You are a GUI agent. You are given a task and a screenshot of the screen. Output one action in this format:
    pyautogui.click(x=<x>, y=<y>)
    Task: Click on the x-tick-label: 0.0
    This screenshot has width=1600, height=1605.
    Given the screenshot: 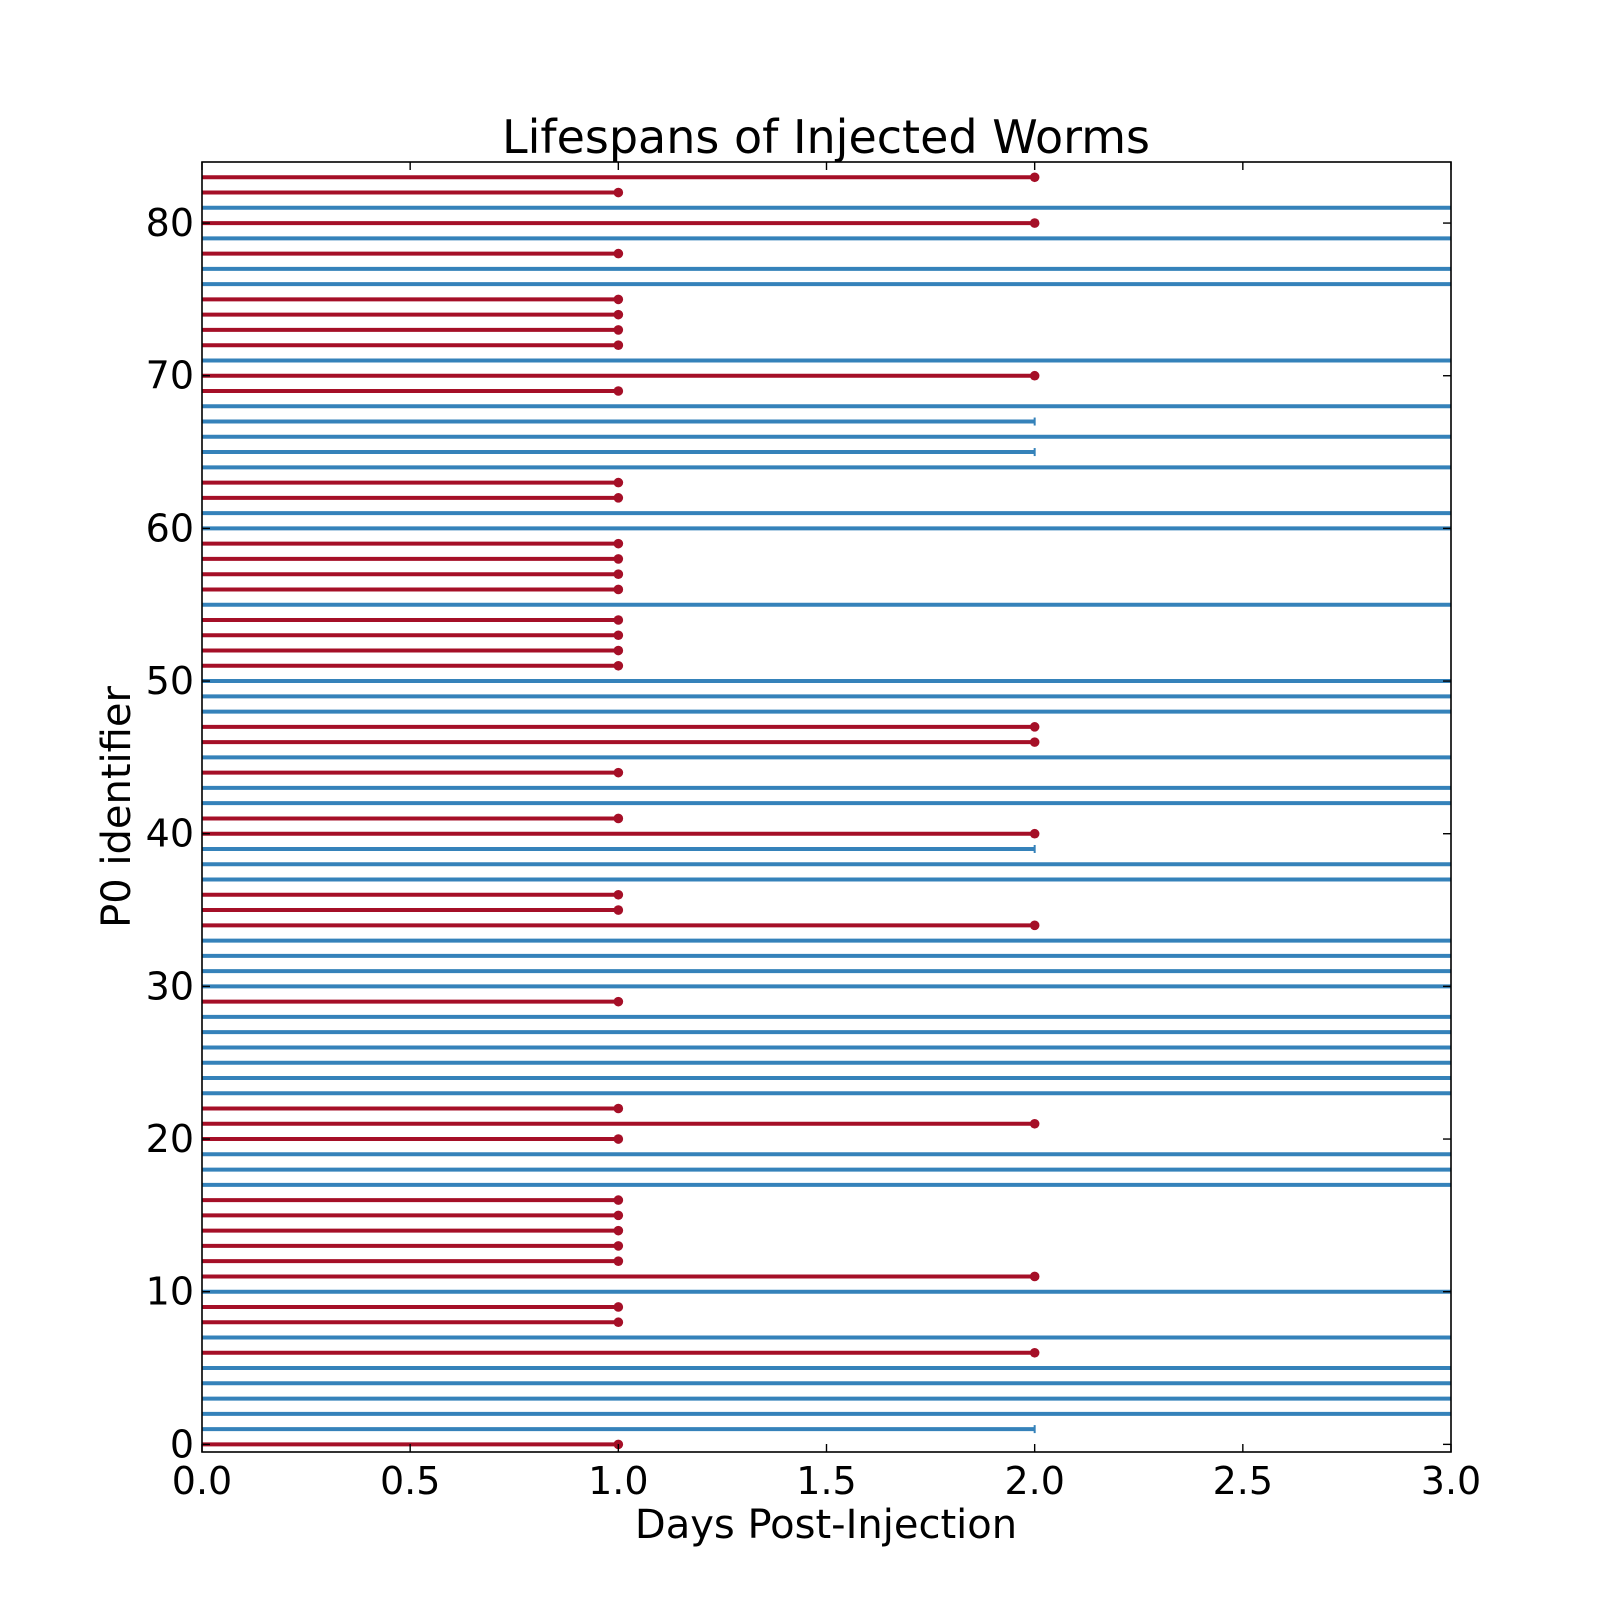 What is the action you would take?
    pyautogui.click(x=202, y=1481)
    